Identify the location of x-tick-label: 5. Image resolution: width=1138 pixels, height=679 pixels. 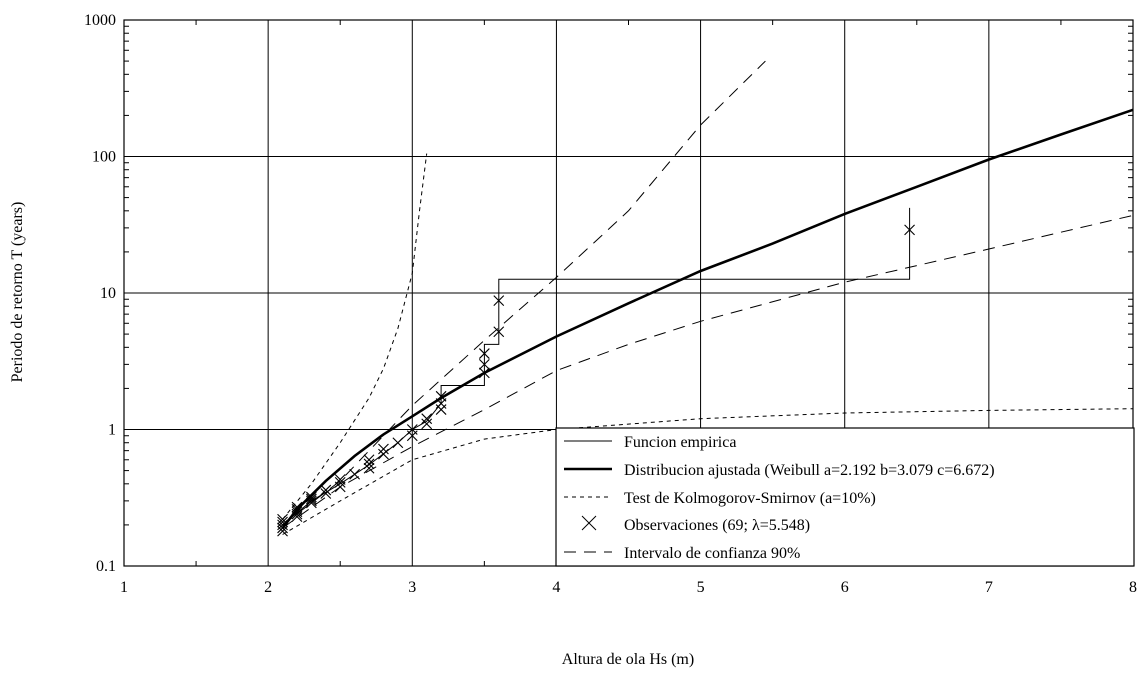
(701, 587).